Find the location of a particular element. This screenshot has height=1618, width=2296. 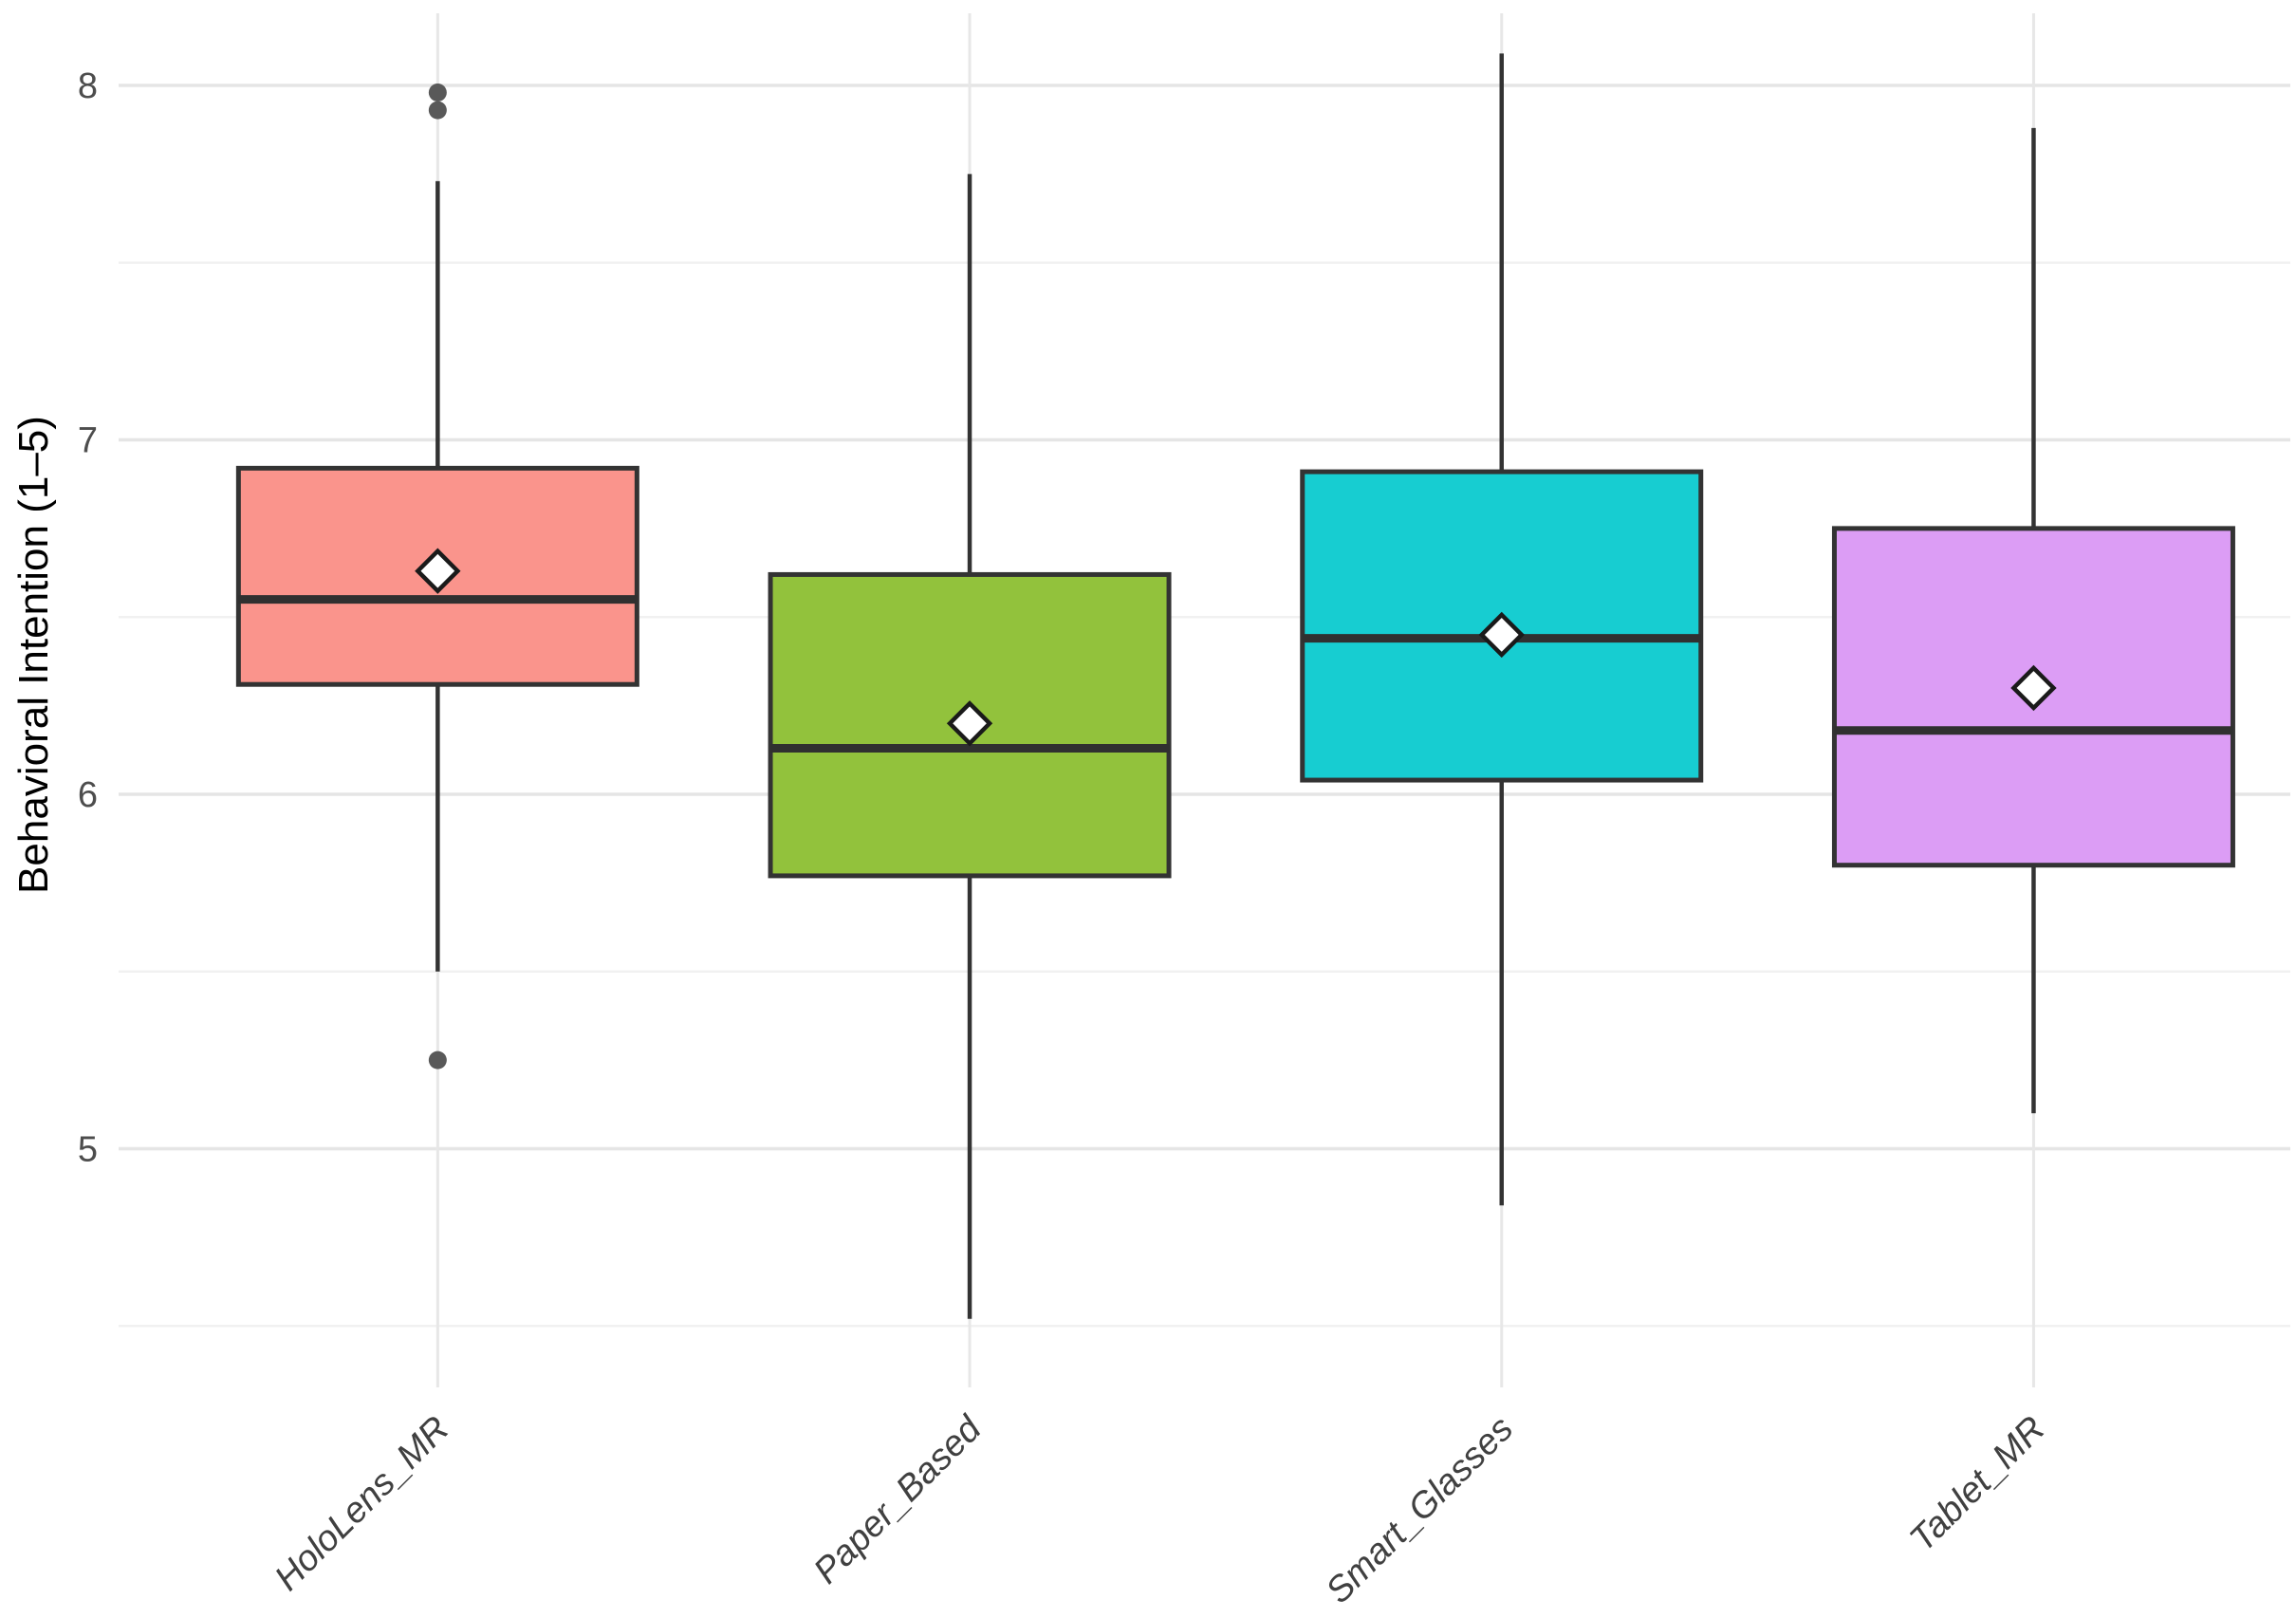

y-axis-title: Behavioral Intention (1–5) is located at coordinates (33, 655).